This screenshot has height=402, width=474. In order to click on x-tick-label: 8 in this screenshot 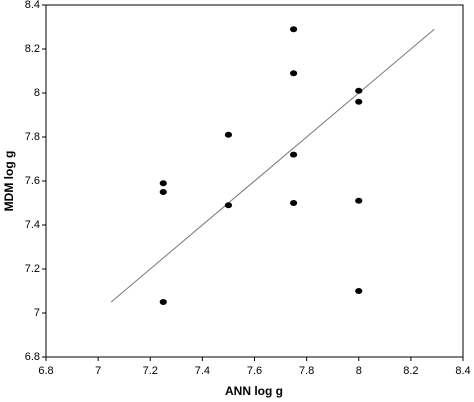, I will do `click(359, 371)`.